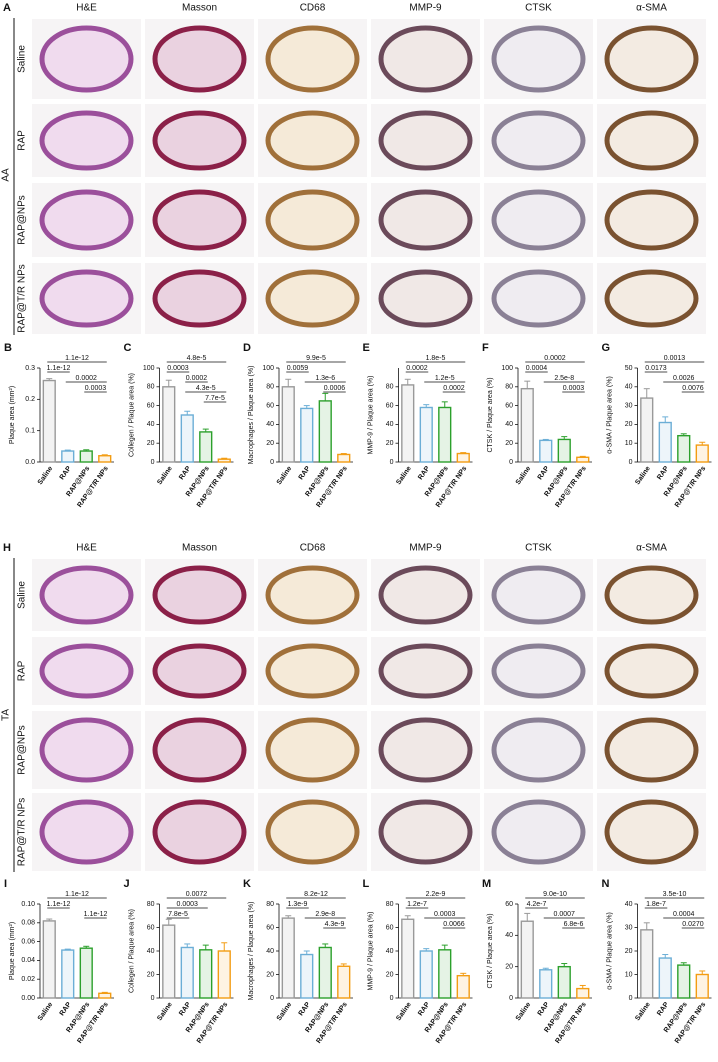 This screenshot has width=718, height=1062. I want to click on p-value-label: 0.0006, so click(335, 388).